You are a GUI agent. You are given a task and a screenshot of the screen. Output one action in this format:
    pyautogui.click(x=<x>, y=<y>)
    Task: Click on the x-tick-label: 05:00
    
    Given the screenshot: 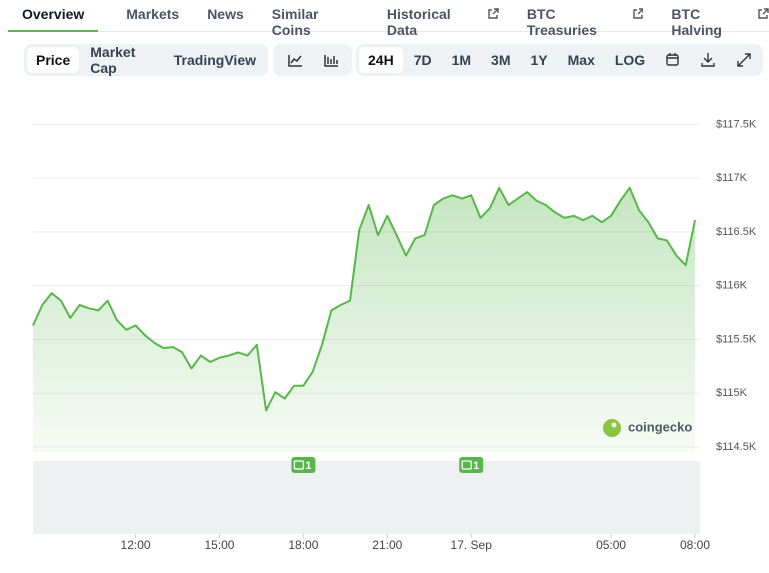 What is the action you would take?
    pyautogui.click(x=611, y=545)
    